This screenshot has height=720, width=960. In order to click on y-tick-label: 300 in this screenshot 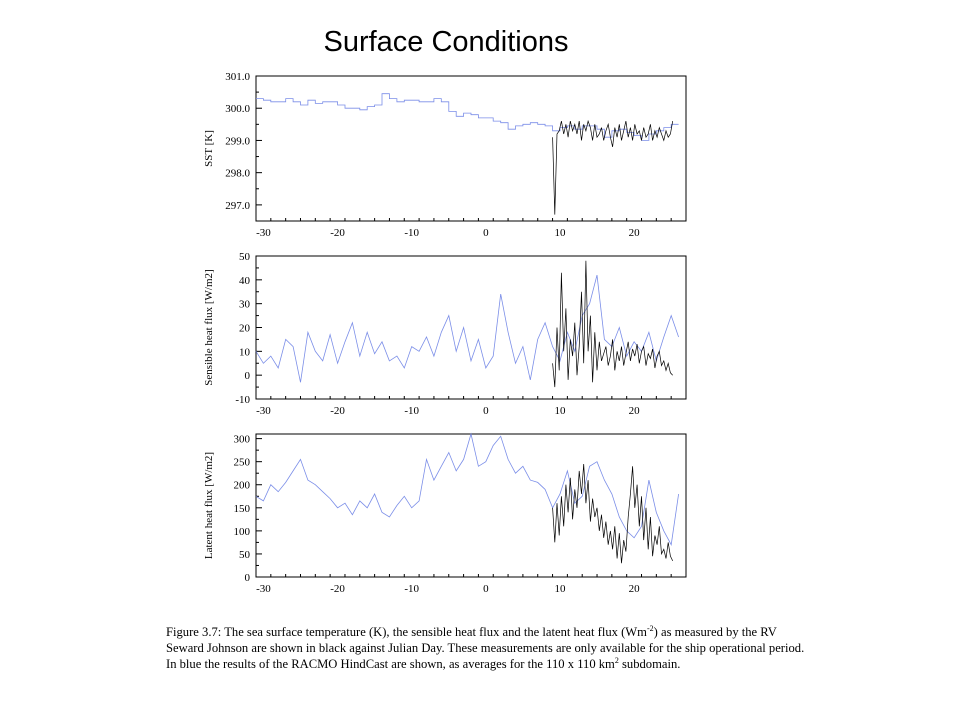, I will do `click(242, 440)`.